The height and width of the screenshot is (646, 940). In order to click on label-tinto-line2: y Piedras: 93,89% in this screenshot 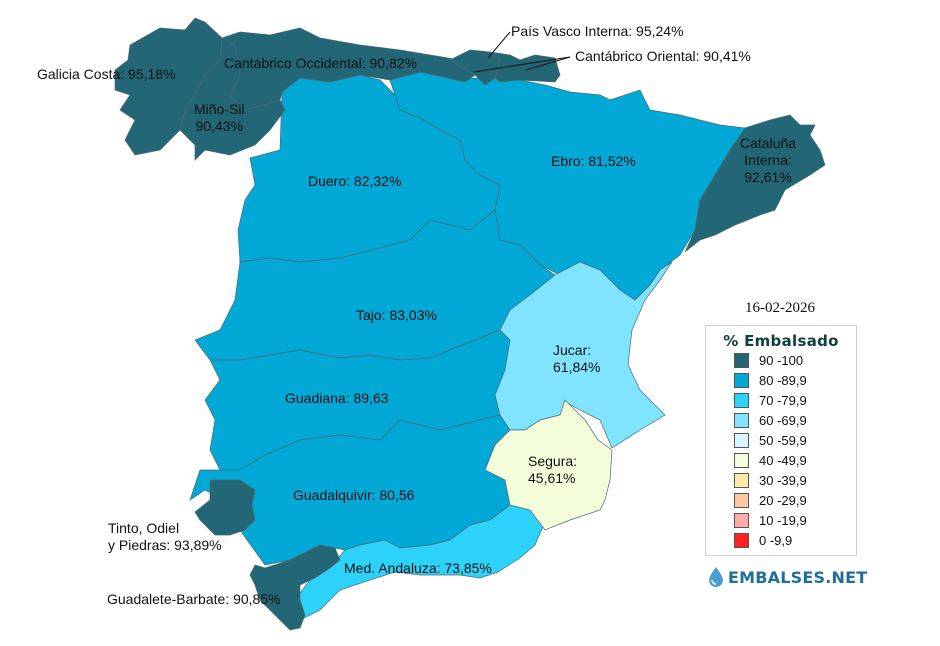, I will do `click(165, 545)`.